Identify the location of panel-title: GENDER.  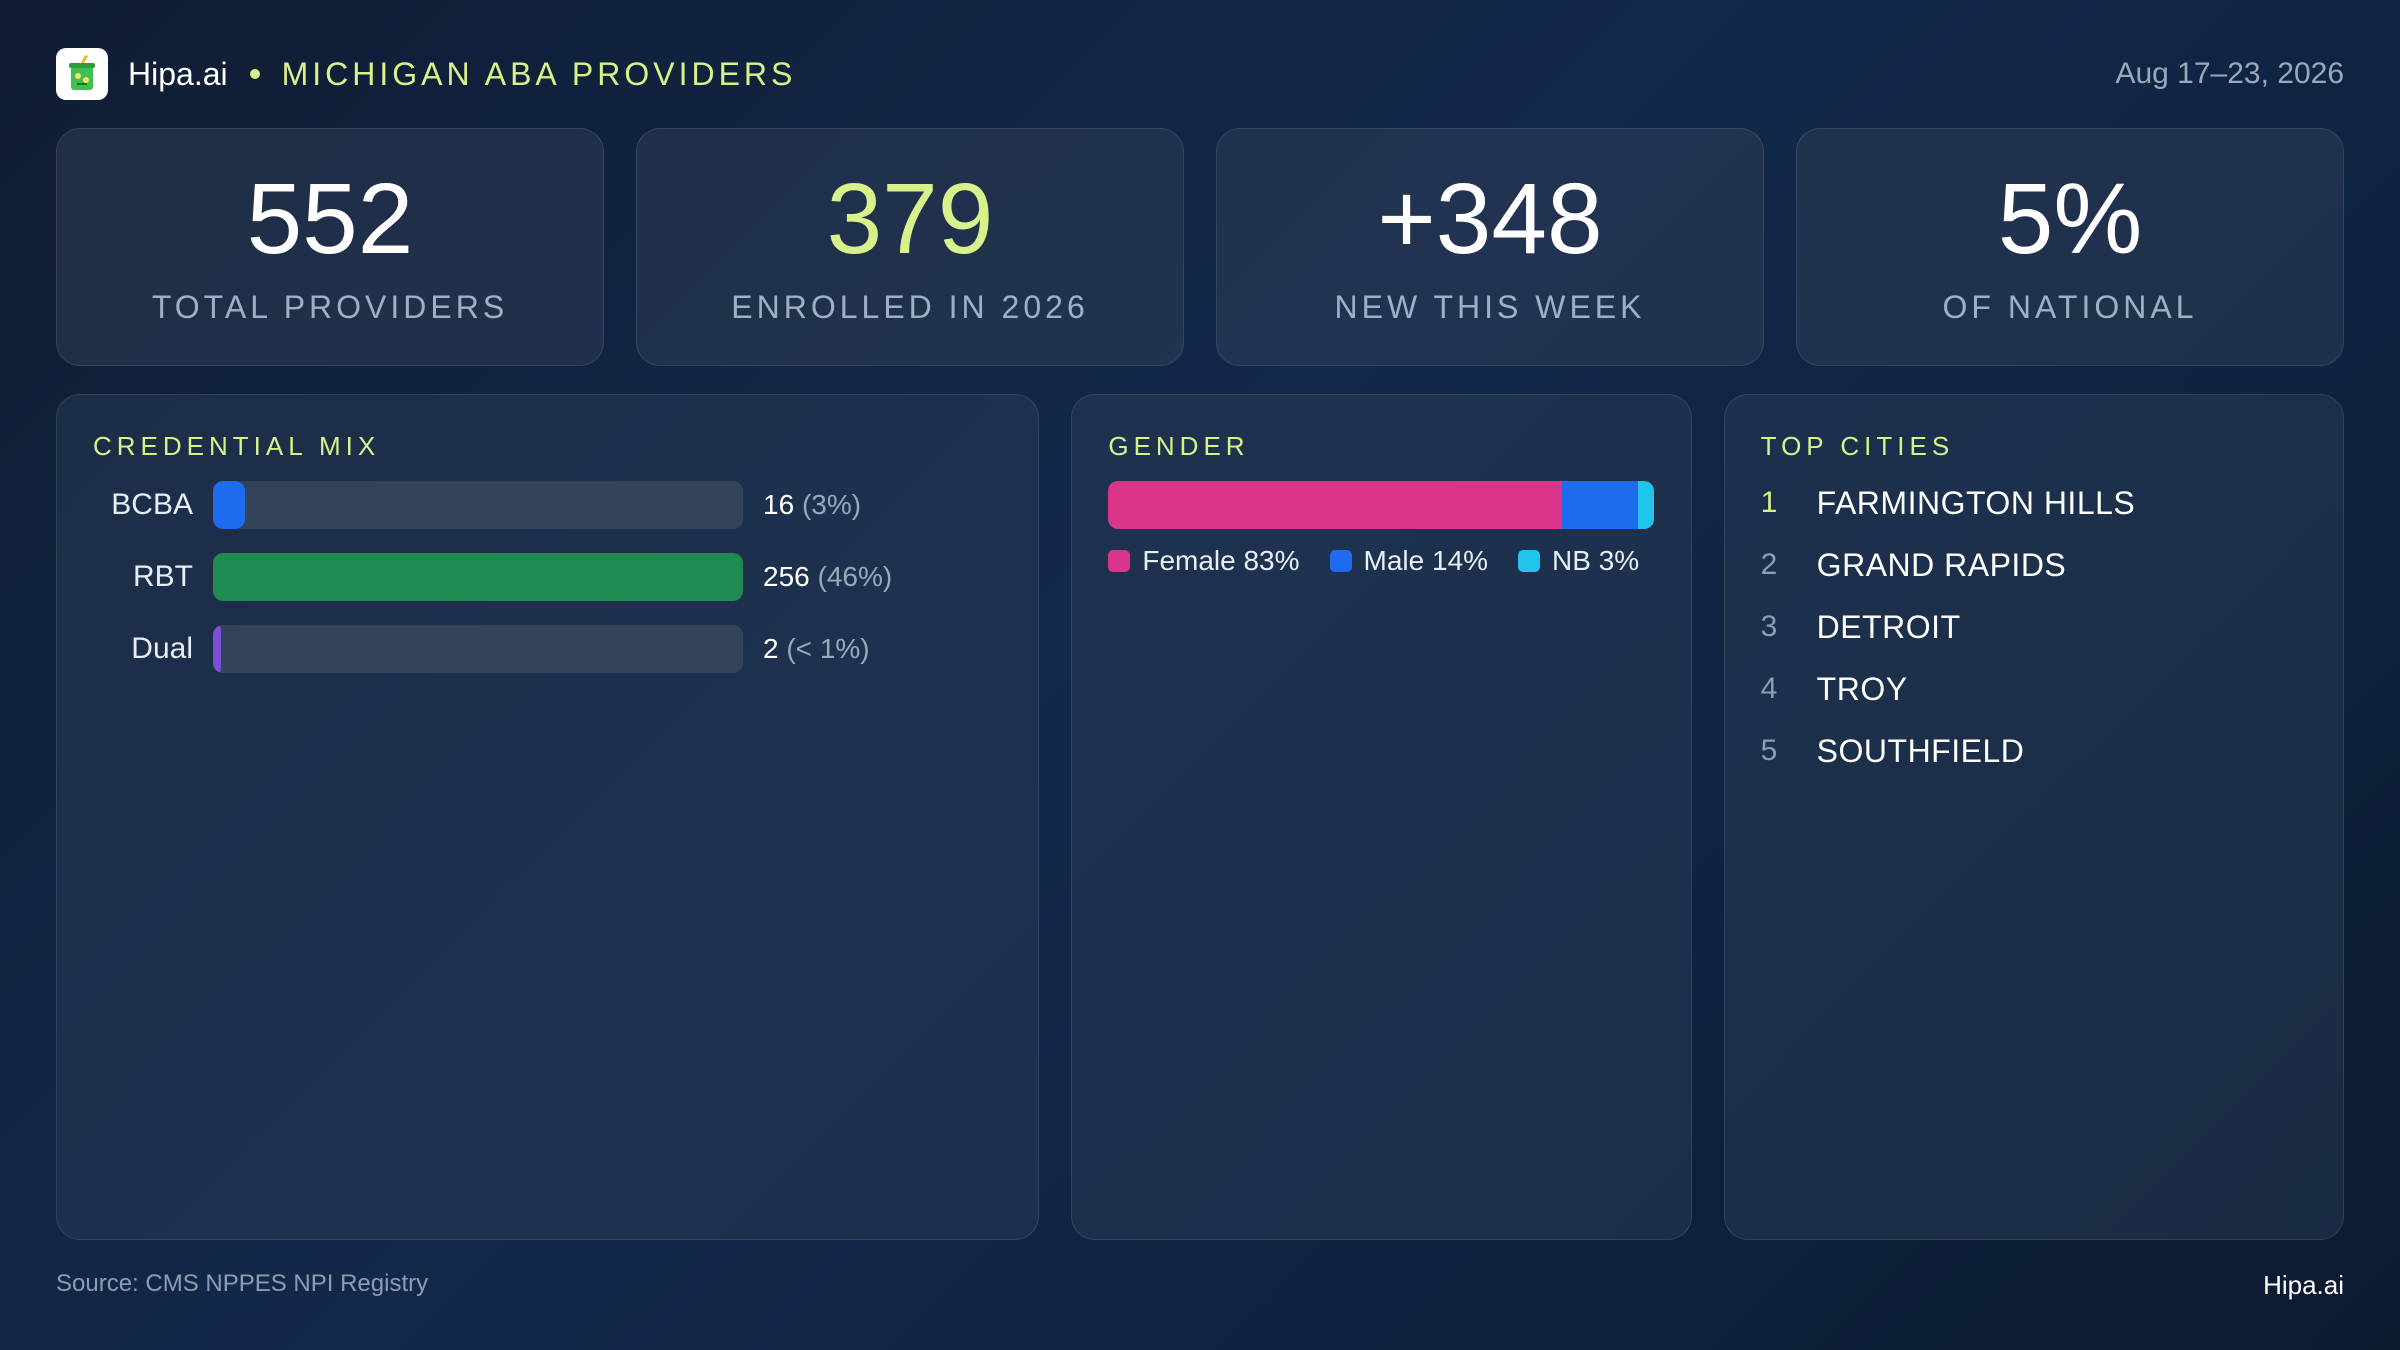
(1179, 446).